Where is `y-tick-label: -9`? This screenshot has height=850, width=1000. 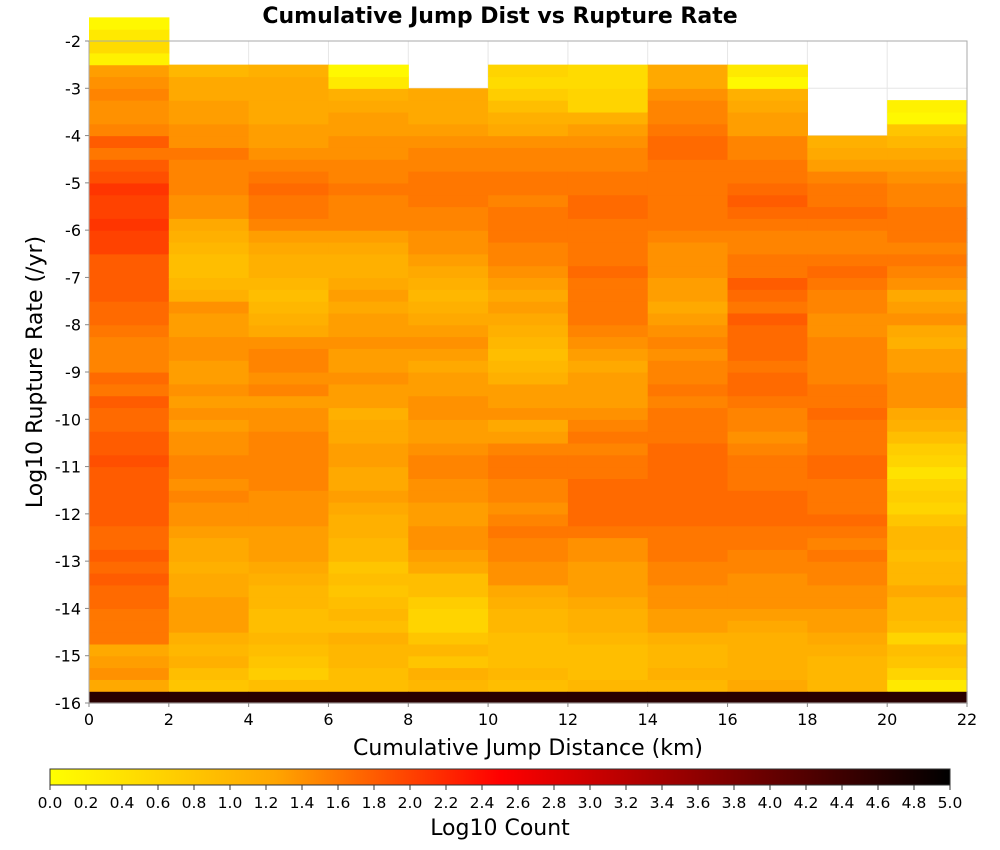 y-tick-label: -9 is located at coordinates (73, 372).